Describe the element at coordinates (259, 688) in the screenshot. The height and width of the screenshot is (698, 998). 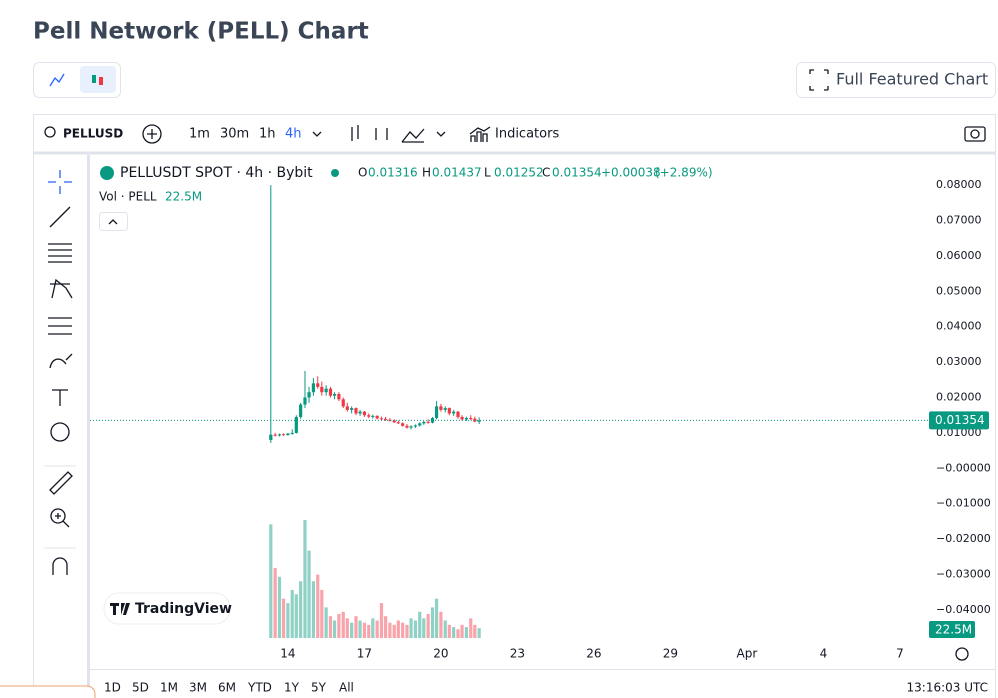
I see `range-button: YTD` at that location.